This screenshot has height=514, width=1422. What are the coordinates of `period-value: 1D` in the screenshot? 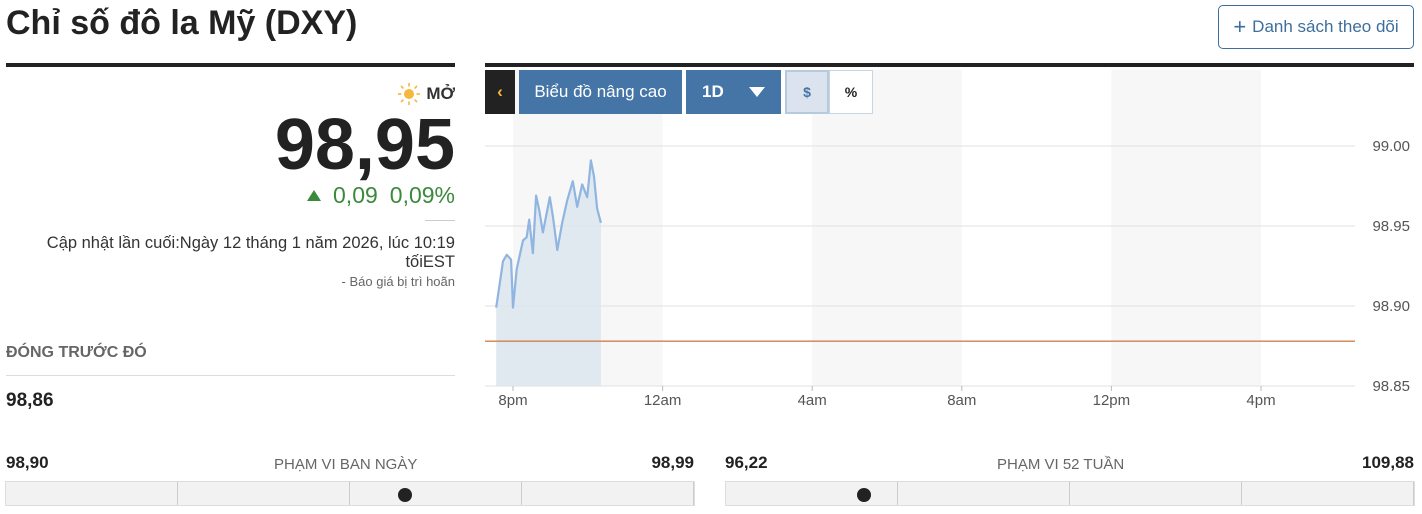 It's located at (713, 91).